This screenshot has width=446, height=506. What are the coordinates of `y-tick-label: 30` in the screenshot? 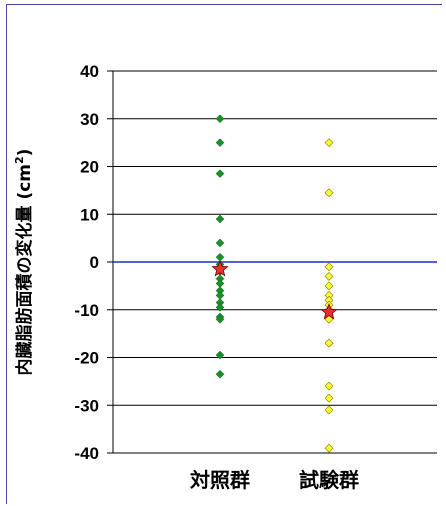 It's located at (89, 119).